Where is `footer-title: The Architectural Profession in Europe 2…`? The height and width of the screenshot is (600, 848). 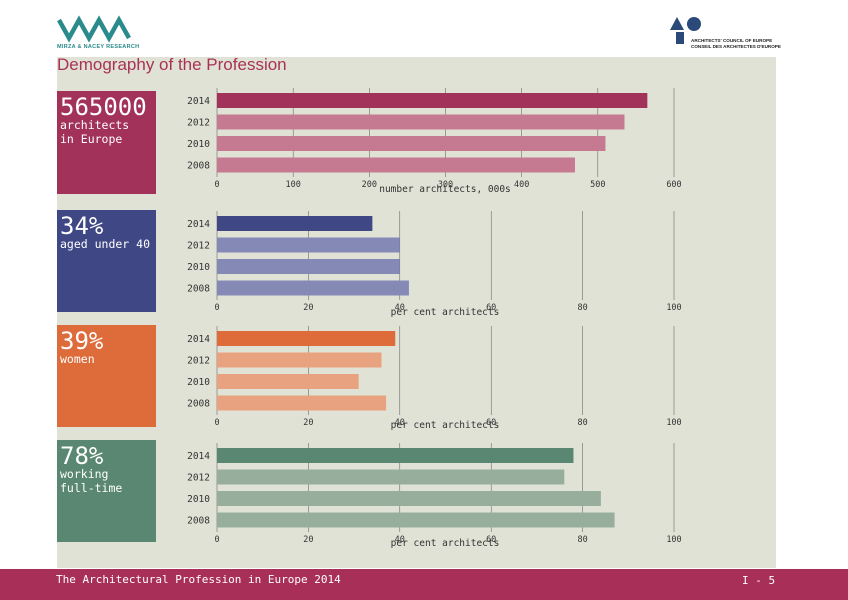
footer-title: The Architectural Profession in Europe 2… is located at coordinates (198, 579).